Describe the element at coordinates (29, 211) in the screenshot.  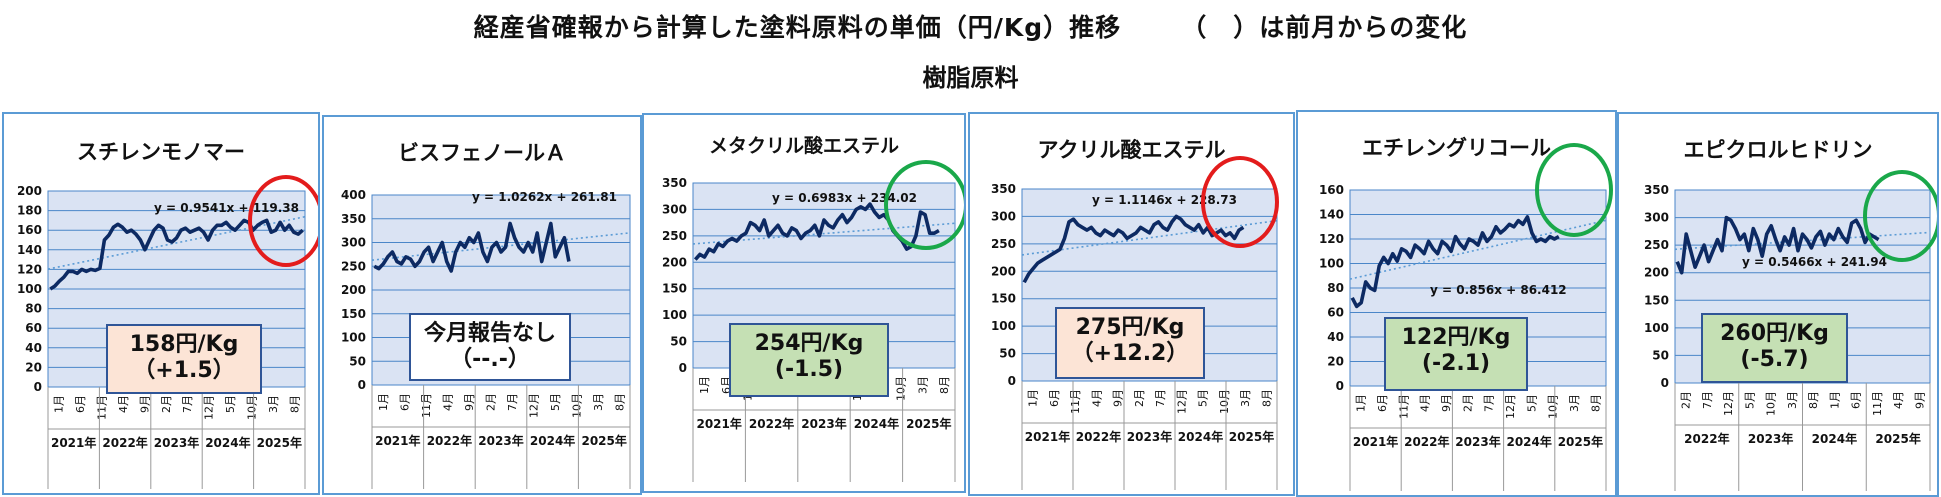
I see `y-tick-label: 180` at that location.